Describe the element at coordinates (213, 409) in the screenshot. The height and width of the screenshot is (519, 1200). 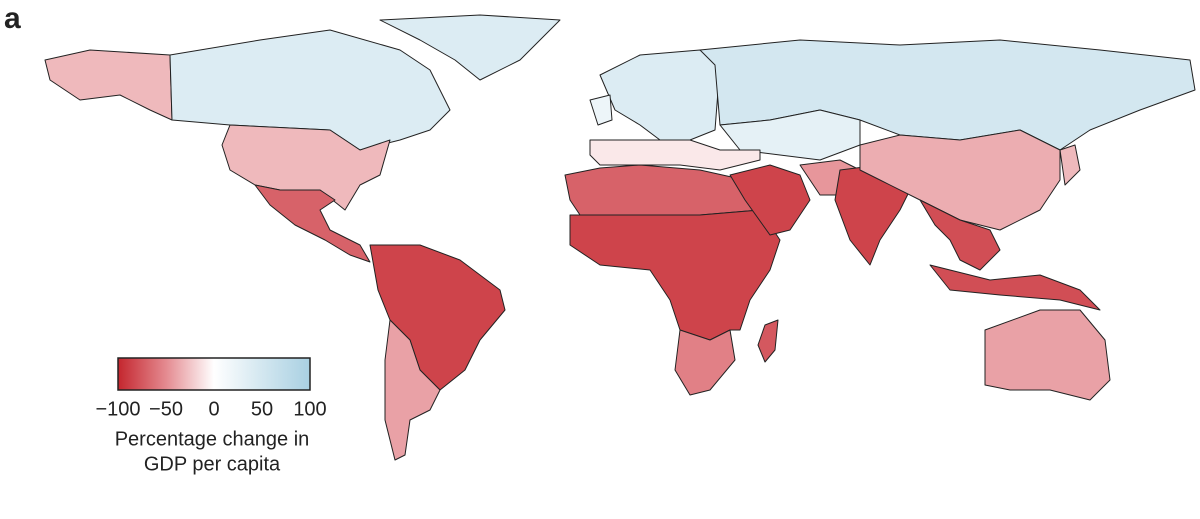
I see `legend-tick-label: 0` at that location.